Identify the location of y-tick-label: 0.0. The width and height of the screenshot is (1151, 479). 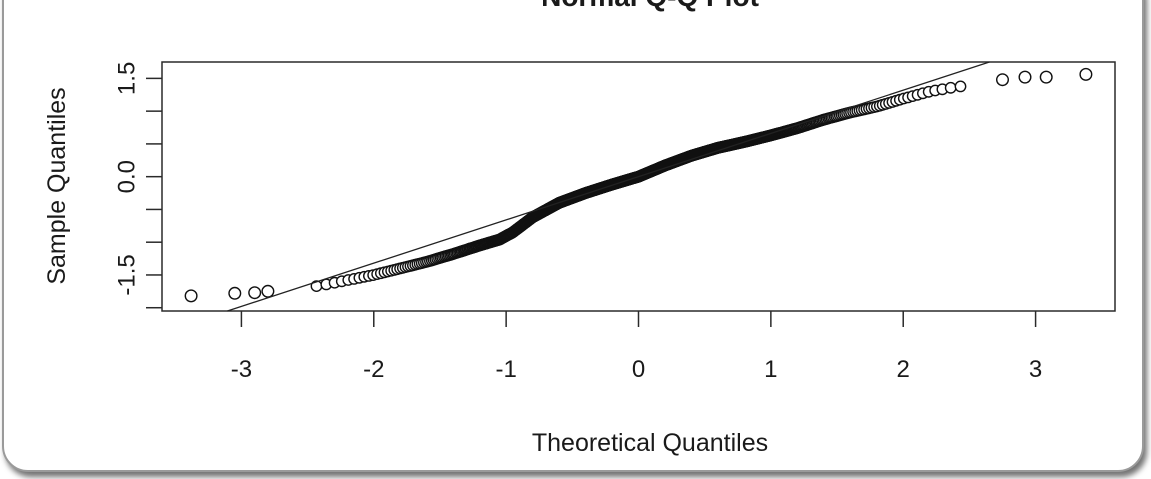
(127, 176).